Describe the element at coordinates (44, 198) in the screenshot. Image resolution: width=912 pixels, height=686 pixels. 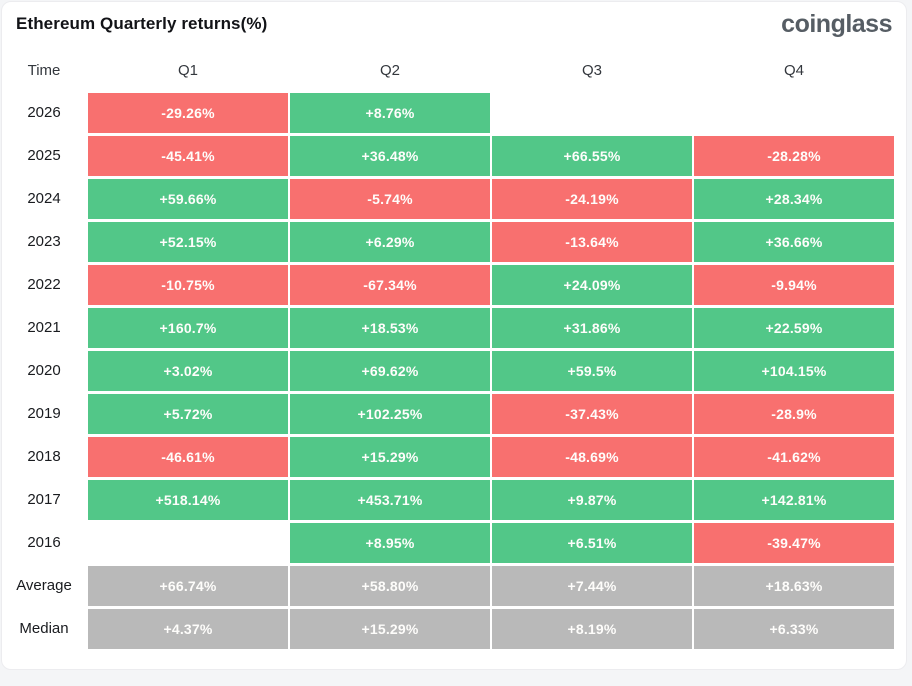
I see `row-label: 2024` at that location.